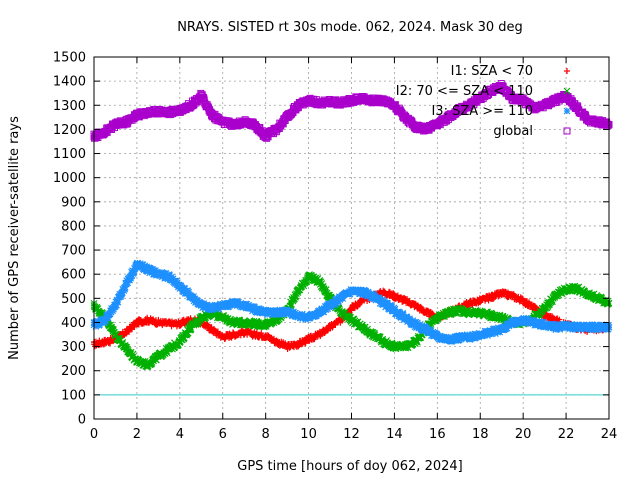  I want to click on y-tick-label: 1400, so click(69, 82).